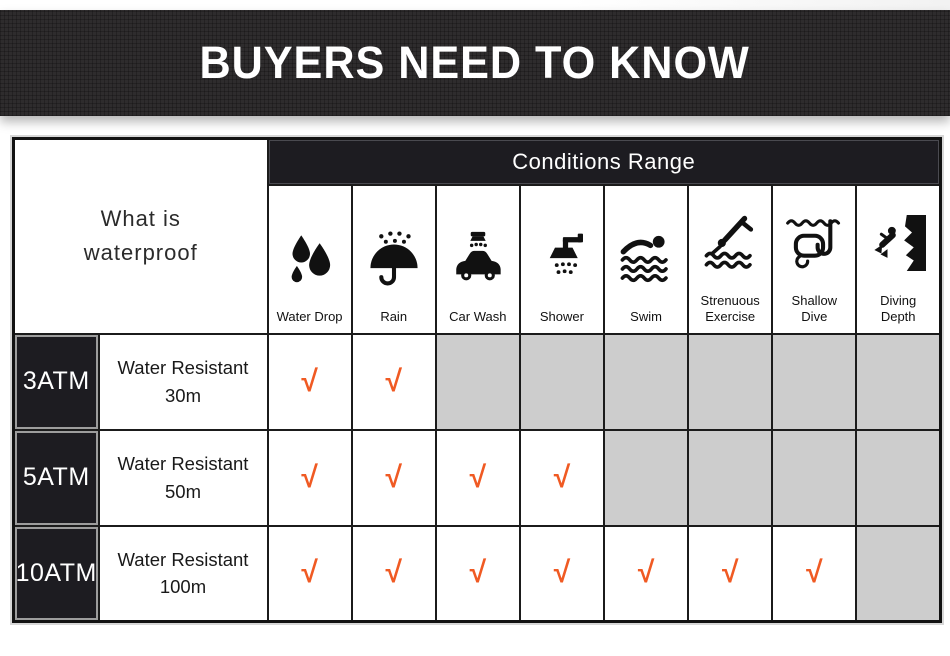  What do you see at coordinates (604, 162) in the screenshot?
I see `conditions-header: Conditions Range` at bounding box center [604, 162].